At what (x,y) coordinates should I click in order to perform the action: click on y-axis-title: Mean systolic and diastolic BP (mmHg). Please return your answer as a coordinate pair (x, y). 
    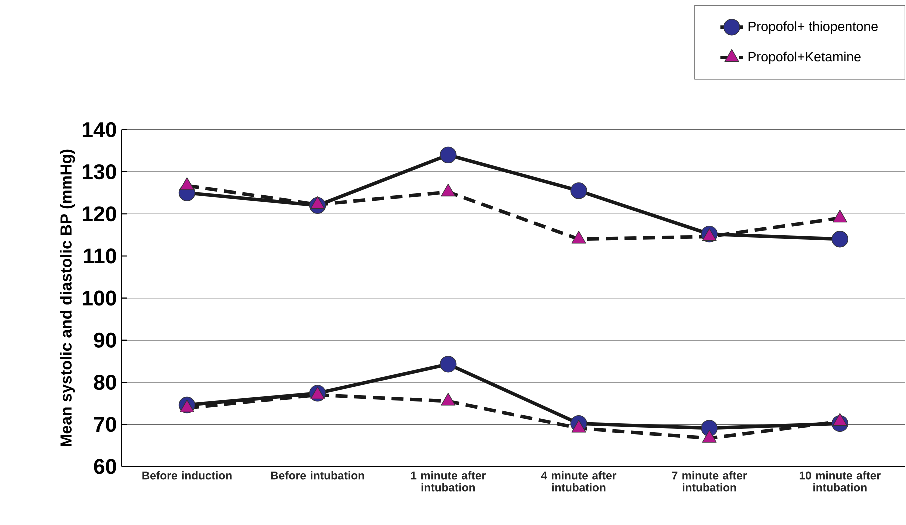
    Looking at the image, I should click on (68, 298).